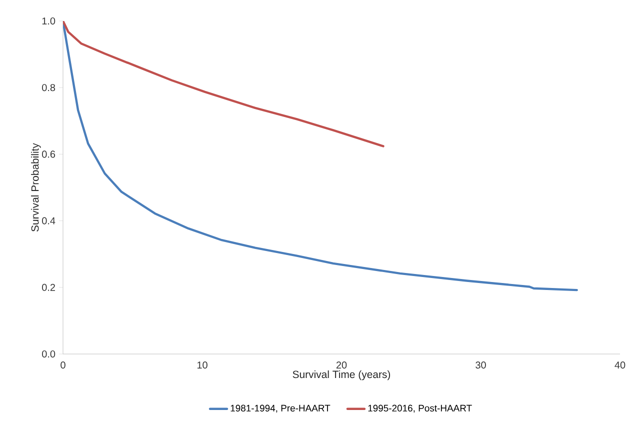 The height and width of the screenshot is (421, 628). Describe the element at coordinates (280, 408) in the screenshot. I see `legend-label: 1981-1994, Pre-HAART` at that location.